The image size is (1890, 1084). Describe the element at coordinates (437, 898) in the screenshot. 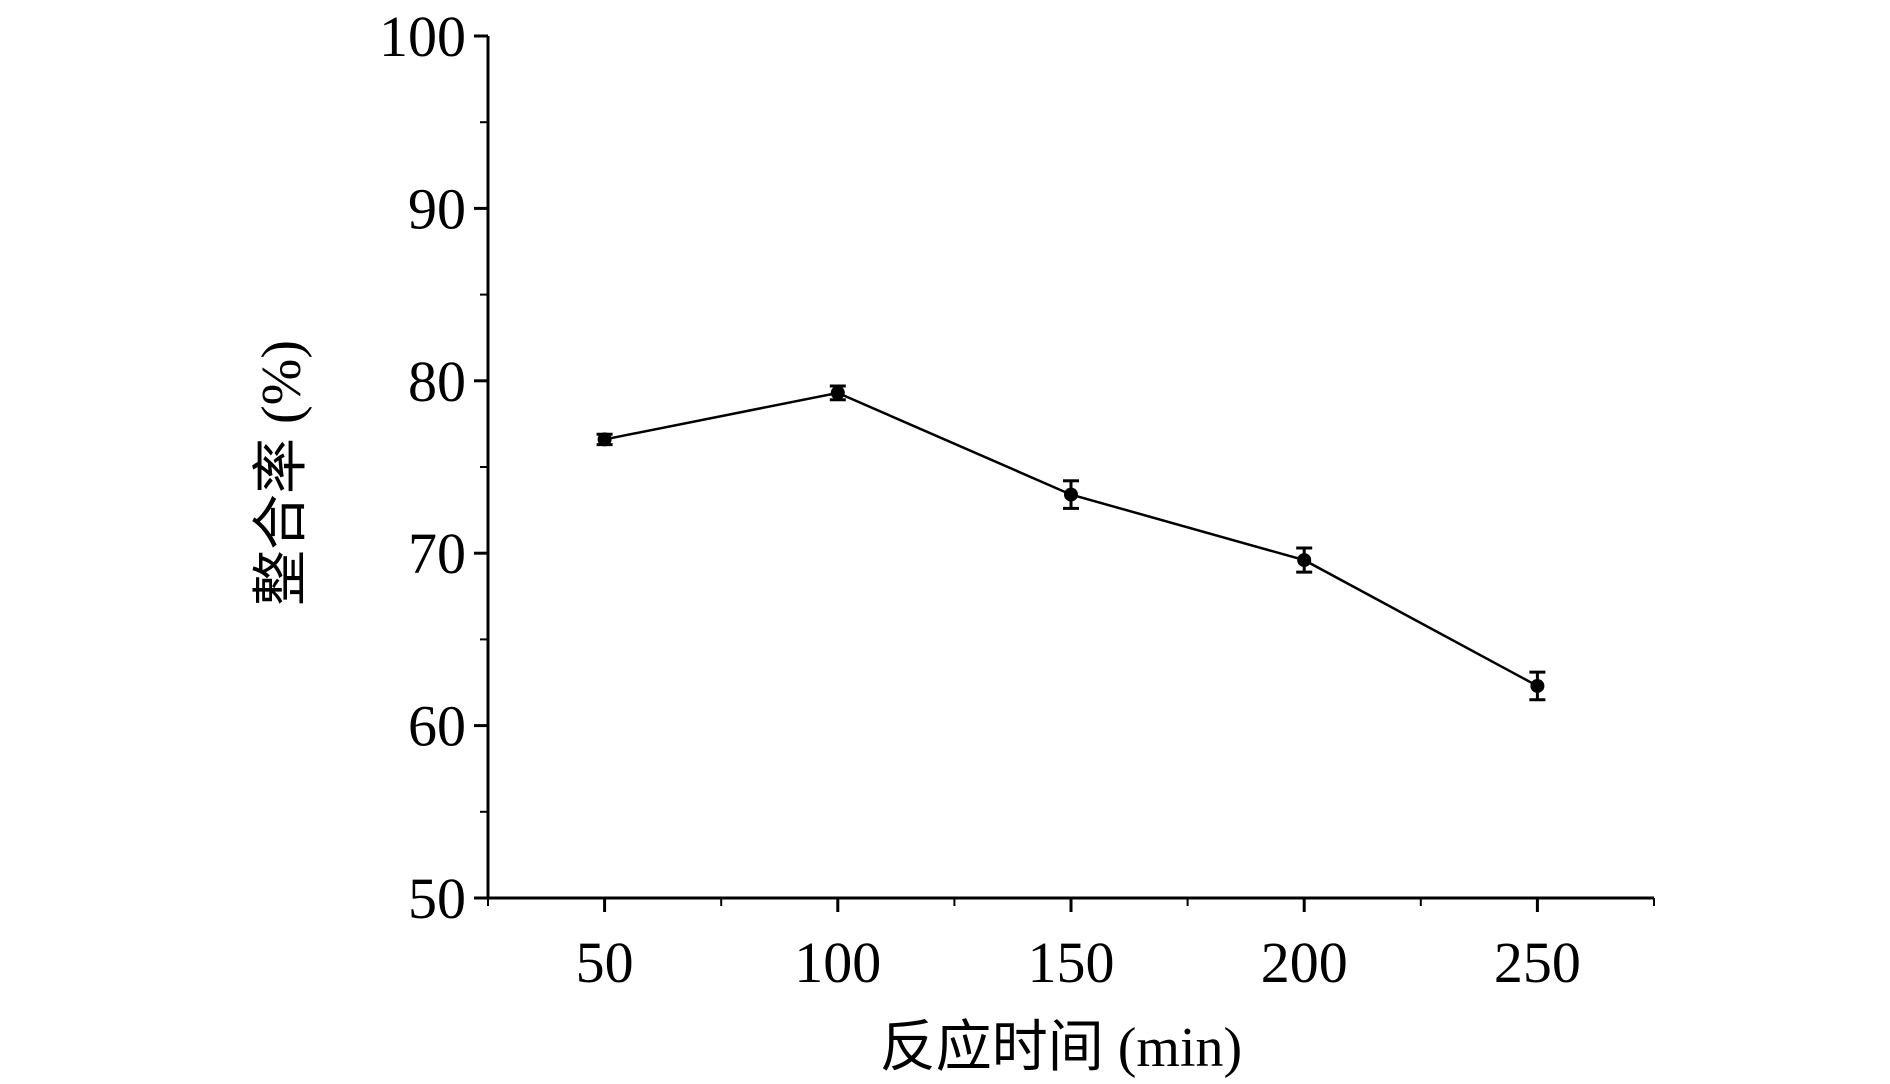

I see `y-tick-label: 50` at that location.